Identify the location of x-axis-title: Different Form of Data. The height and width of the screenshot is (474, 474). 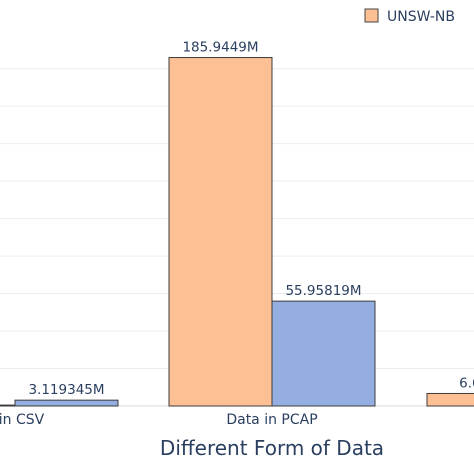
(272, 448).